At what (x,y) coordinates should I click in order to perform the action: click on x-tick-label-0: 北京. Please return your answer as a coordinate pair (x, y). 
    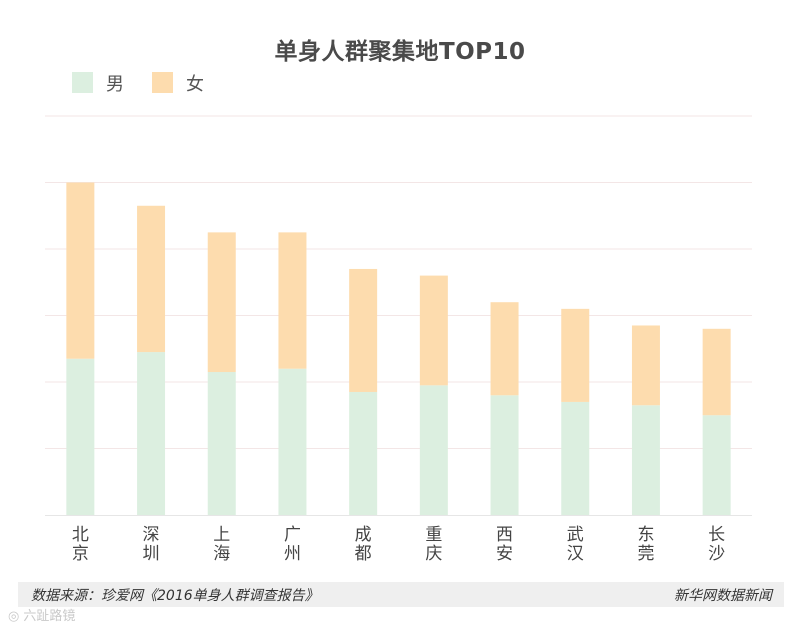
    Looking at the image, I should click on (80, 544).